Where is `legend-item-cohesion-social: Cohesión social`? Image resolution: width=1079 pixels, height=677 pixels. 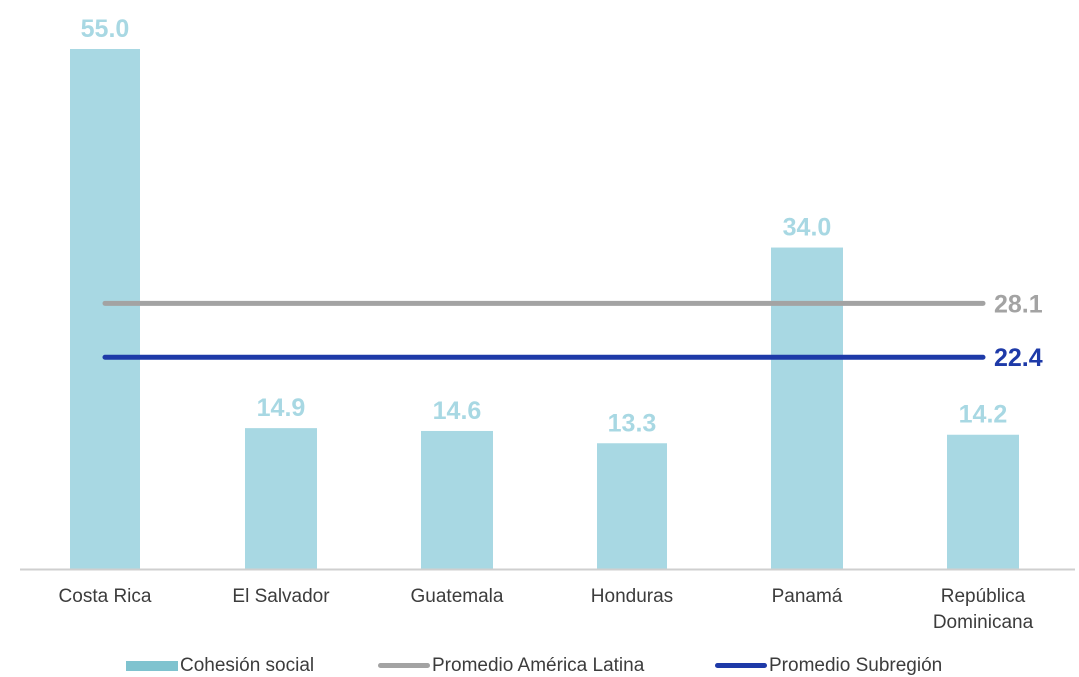 legend-item-cohesion-social: Cohesión social is located at coordinates (220, 665).